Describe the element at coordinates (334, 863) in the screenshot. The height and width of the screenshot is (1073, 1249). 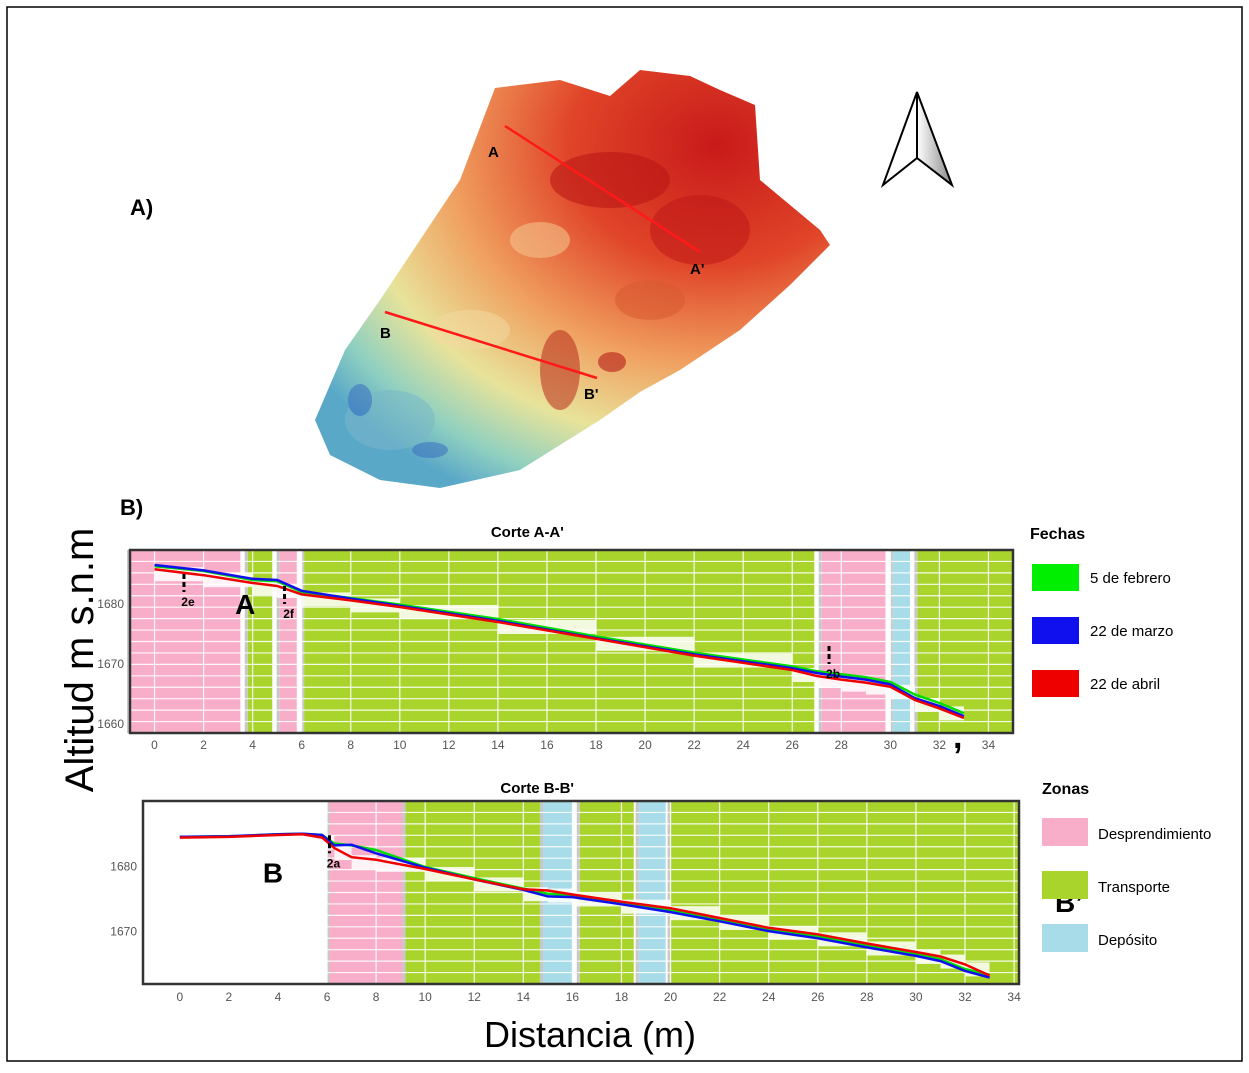
I see `annotation-label: 2a` at that location.